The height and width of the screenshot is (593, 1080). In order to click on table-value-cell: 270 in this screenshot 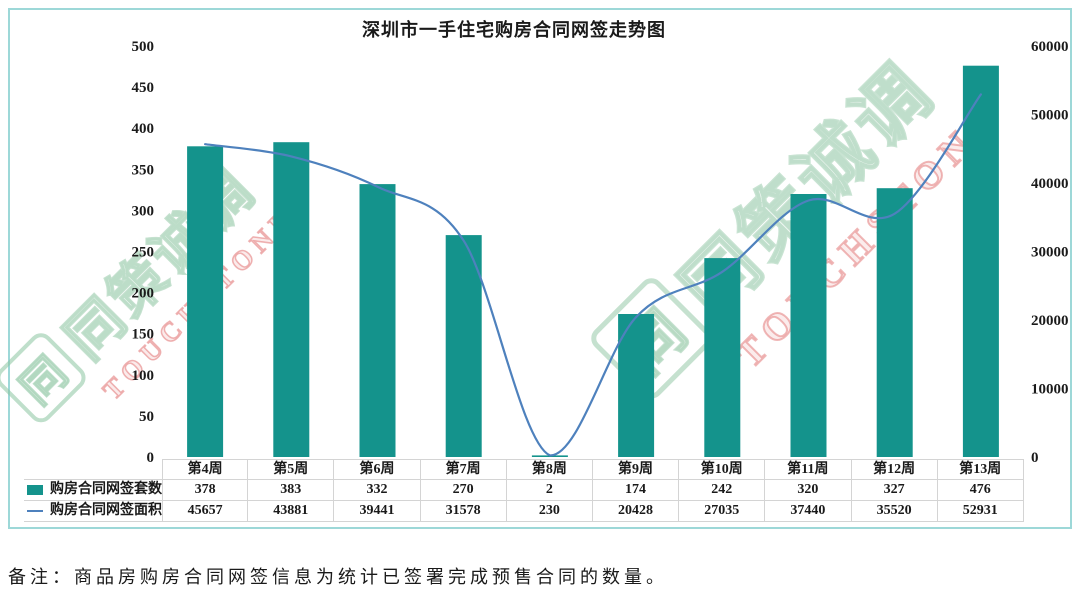, I will do `click(463, 490)`.